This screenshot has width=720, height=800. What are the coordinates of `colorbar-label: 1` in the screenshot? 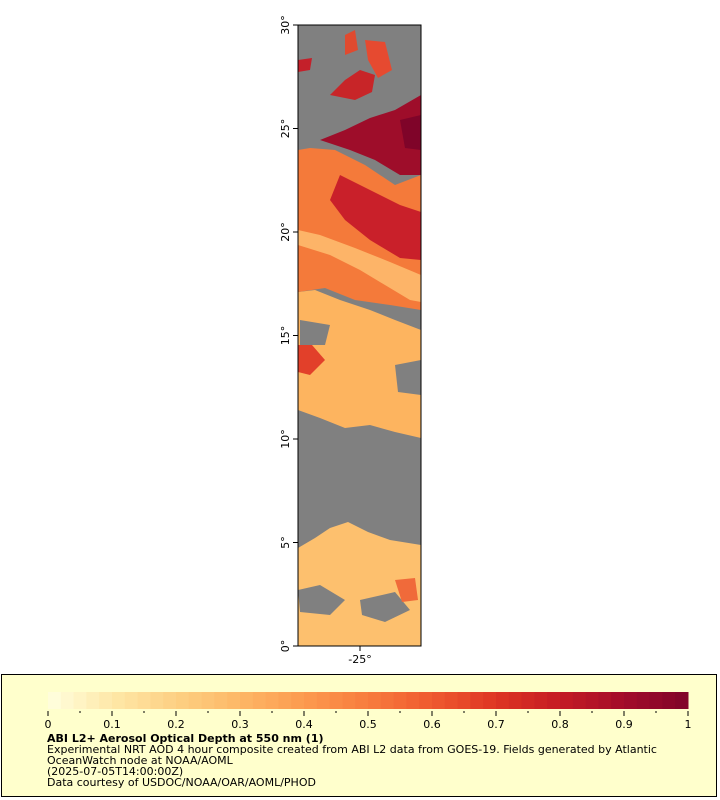 It's located at (688, 724).